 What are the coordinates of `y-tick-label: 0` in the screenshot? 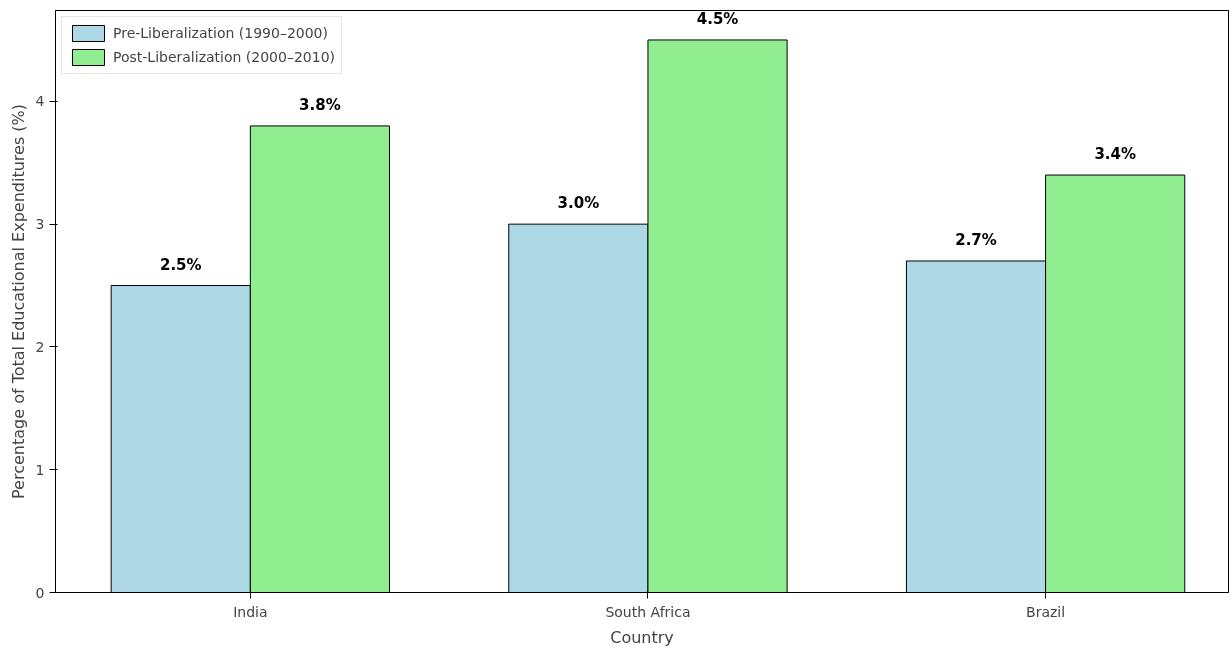 It's located at (40, 592).